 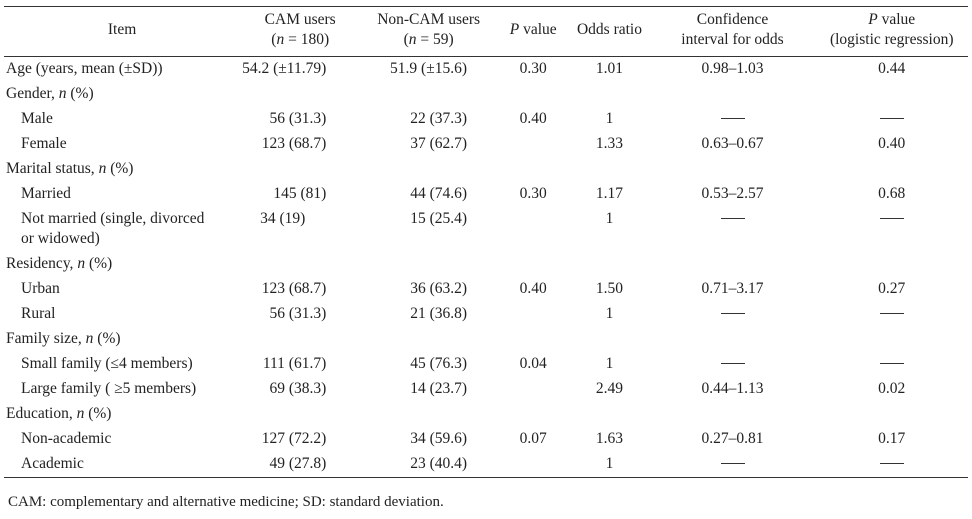 I want to click on non-cam-value: 45 (76.3), so click(x=439, y=363).